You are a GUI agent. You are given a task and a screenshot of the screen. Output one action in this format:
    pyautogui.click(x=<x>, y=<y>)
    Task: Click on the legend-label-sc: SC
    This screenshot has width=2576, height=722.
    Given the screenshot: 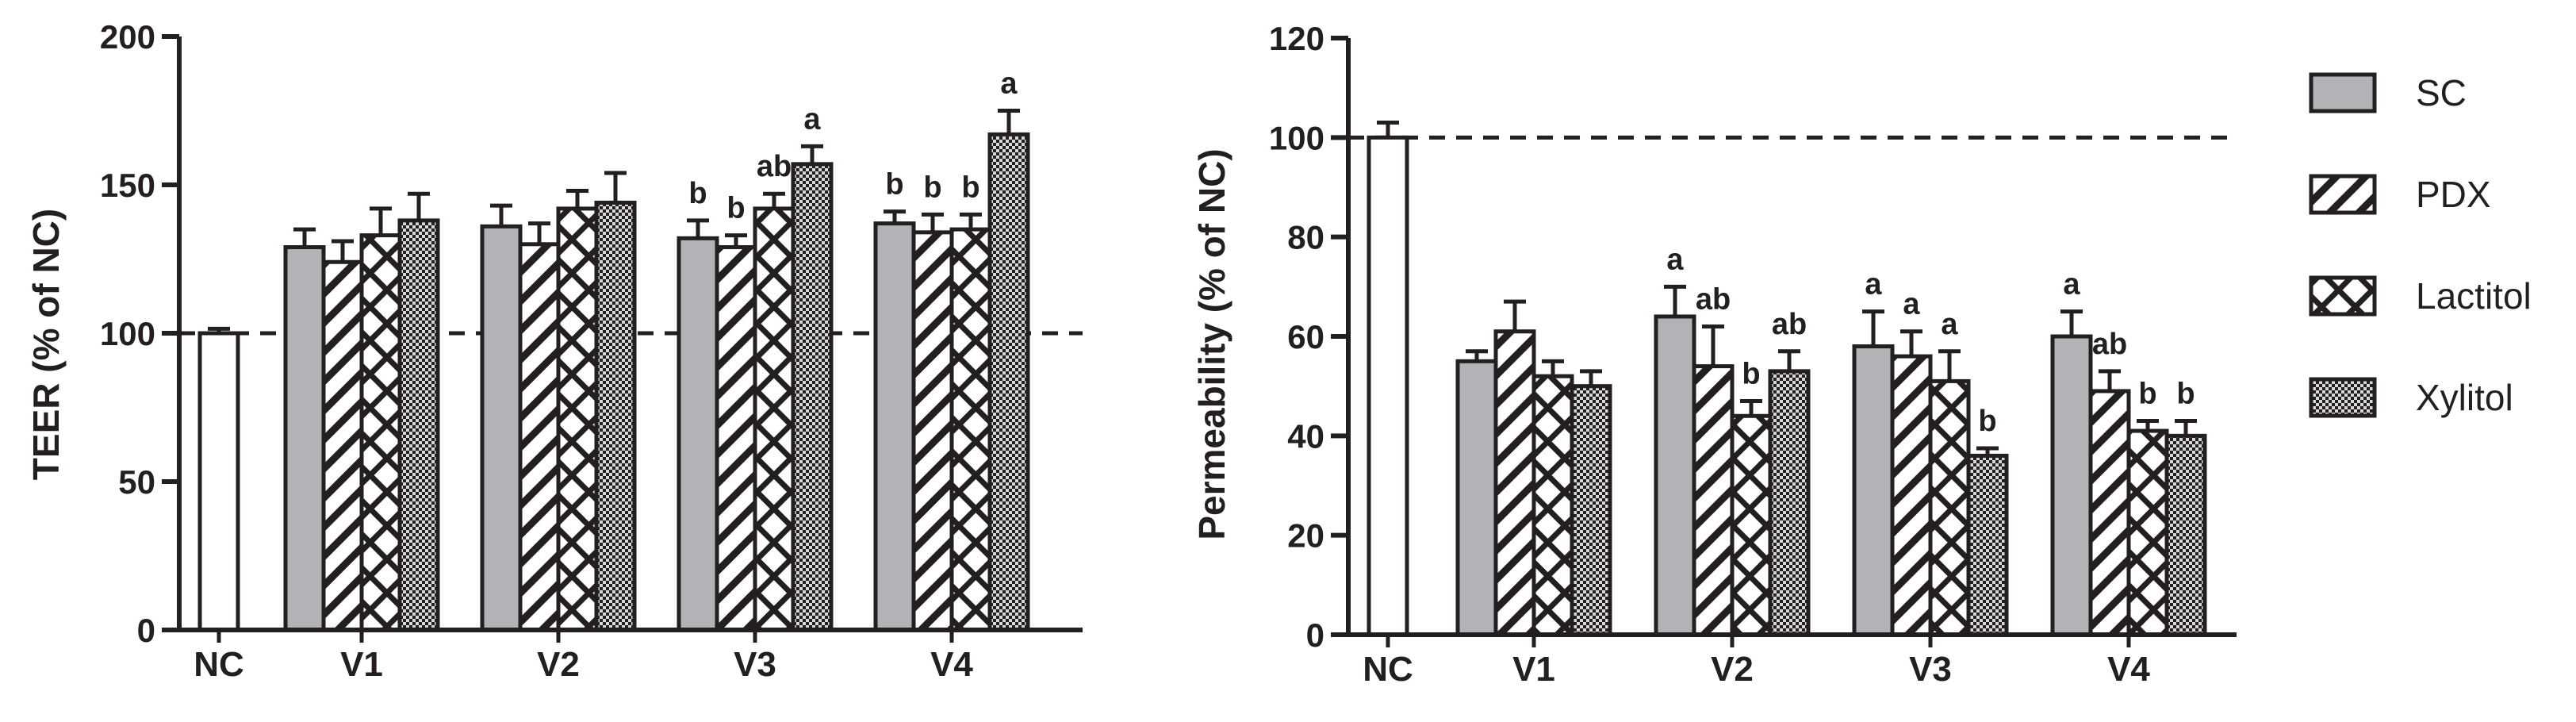 What is the action you would take?
    pyautogui.click(x=2441, y=92)
    